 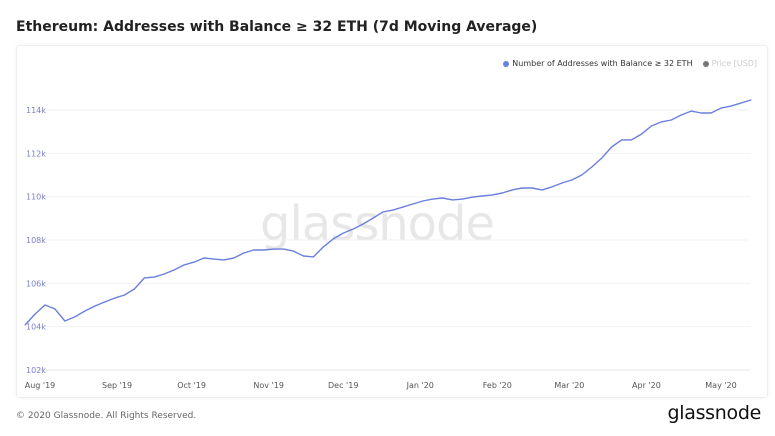 What do you see at coordinates (268, 385) in the screenshot?
I see `x-tick-label: Nov '19` at bounding box center [268, 385].